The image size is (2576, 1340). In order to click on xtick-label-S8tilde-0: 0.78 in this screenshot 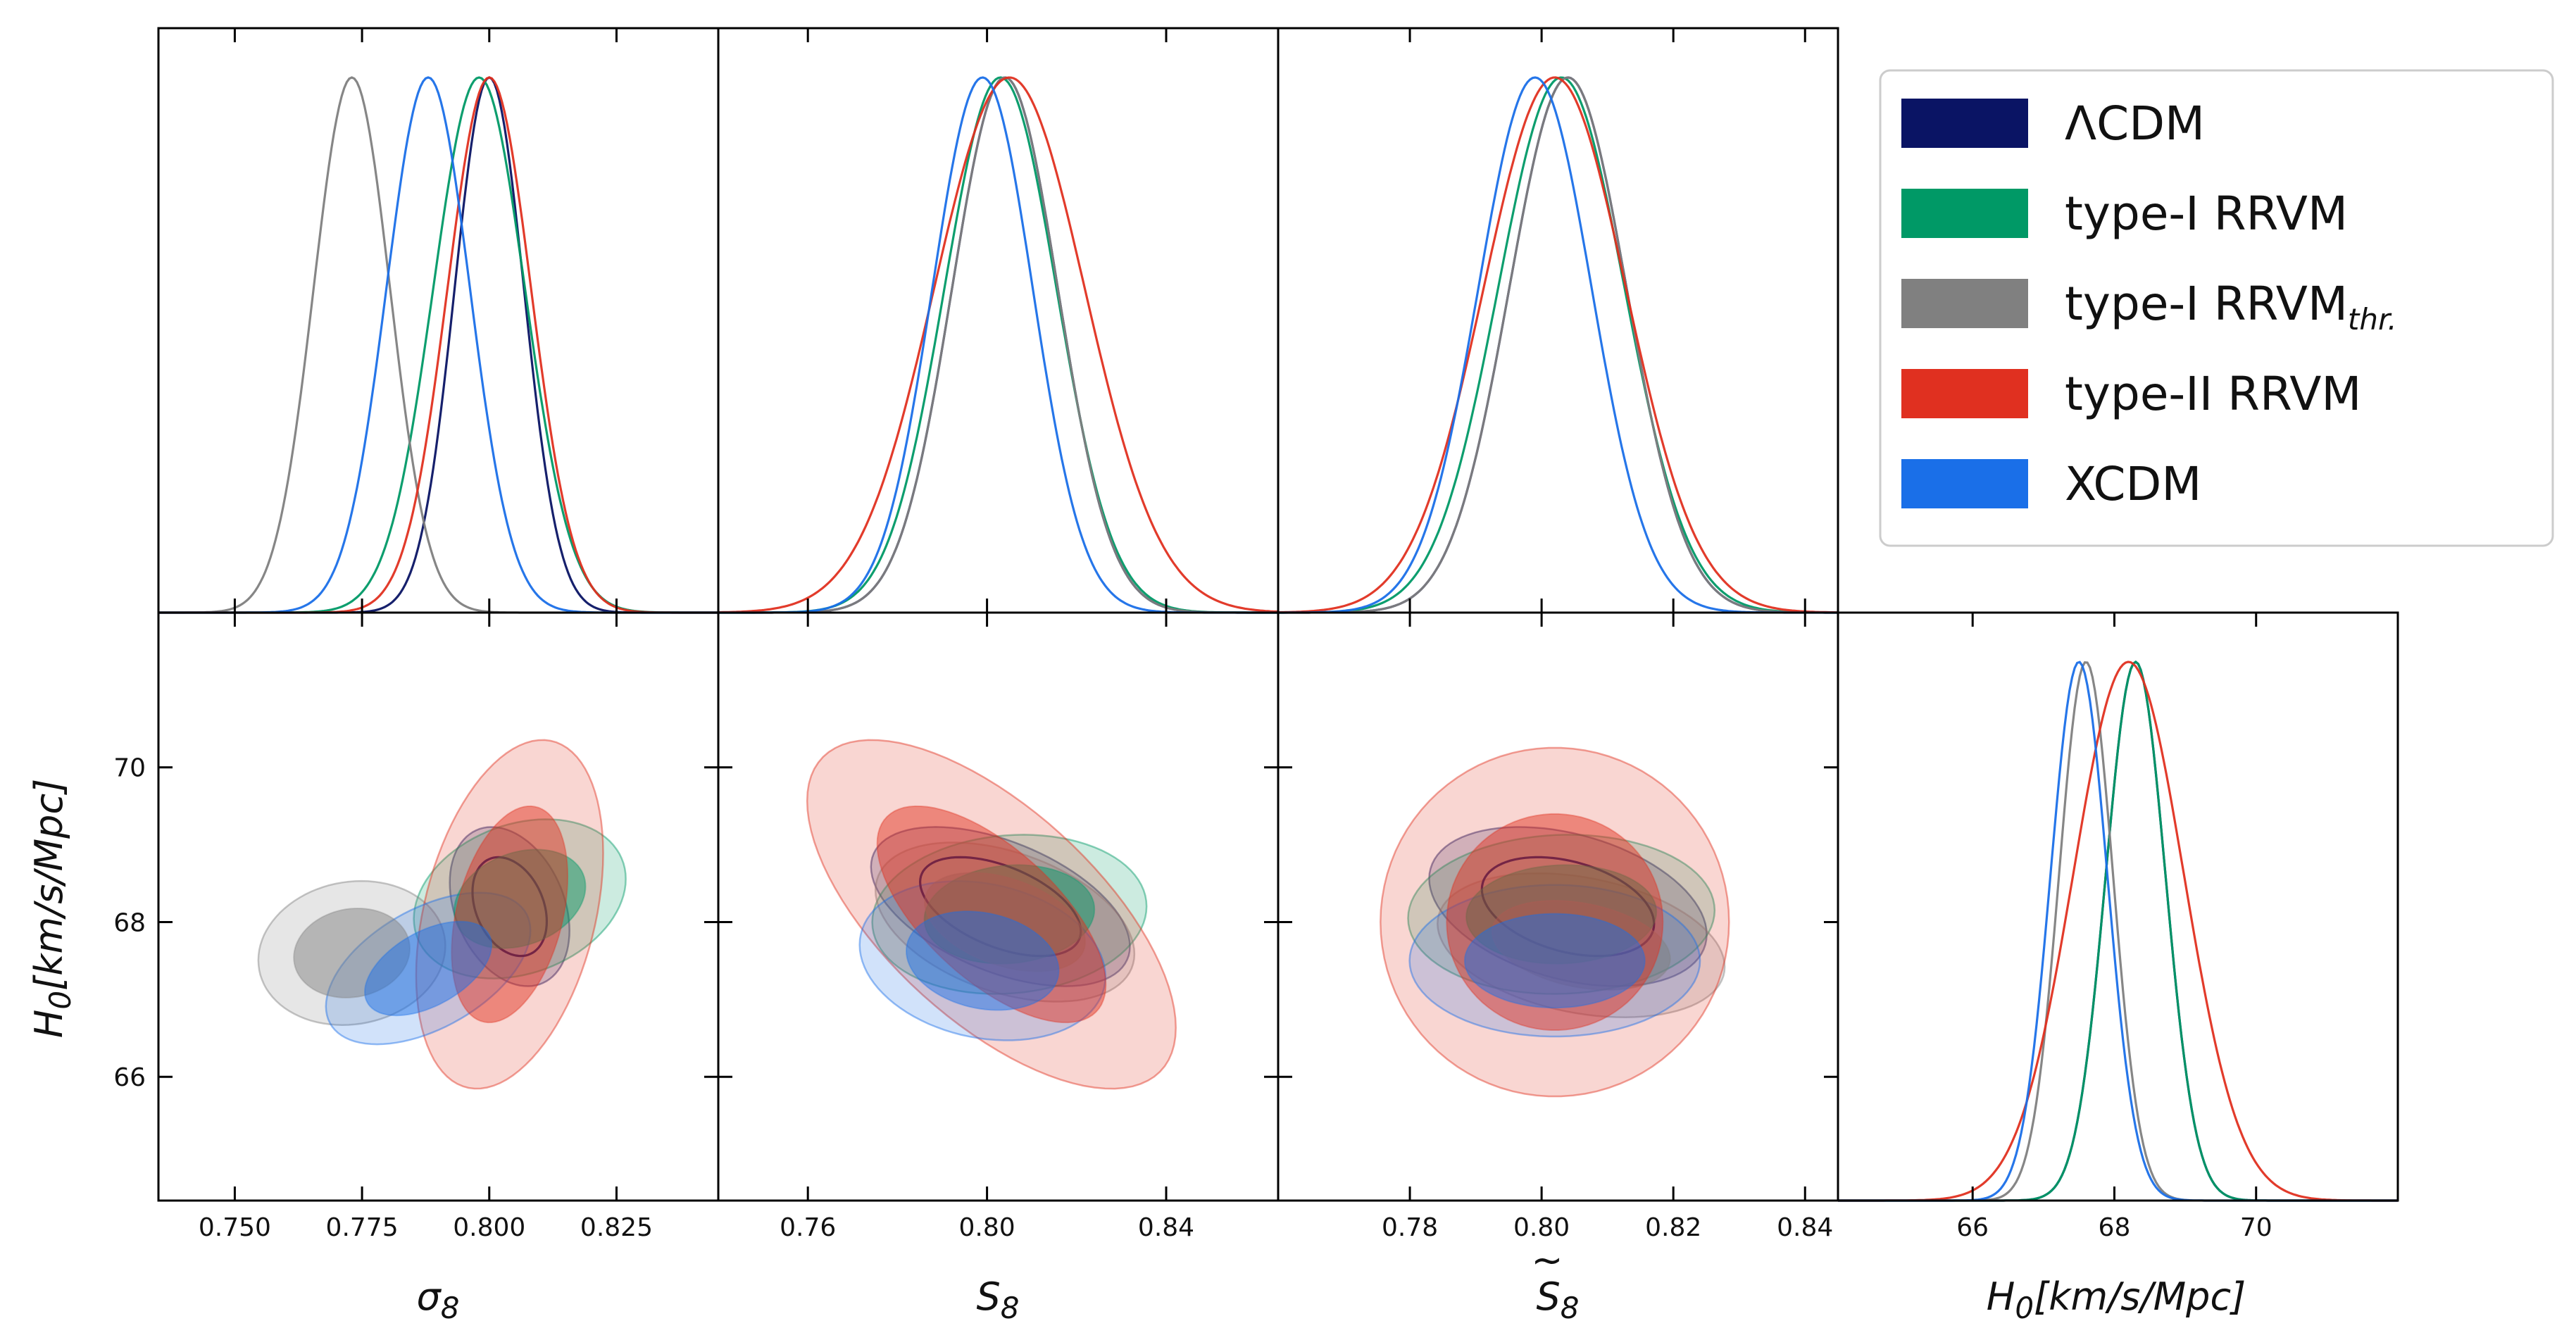, I will do `click(1410, 1228)`.